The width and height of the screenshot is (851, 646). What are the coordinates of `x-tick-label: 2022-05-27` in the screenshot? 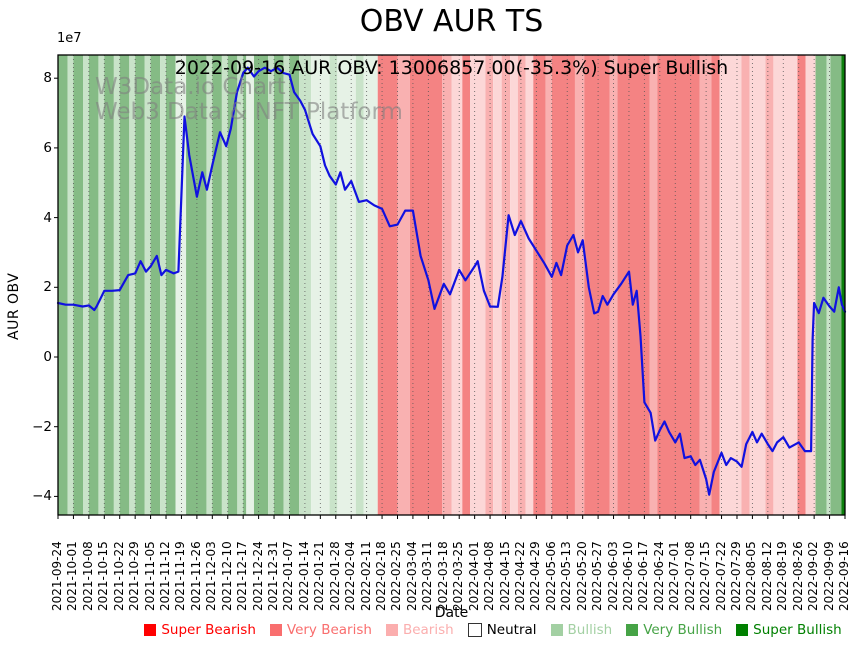 It's located at (597, 576).